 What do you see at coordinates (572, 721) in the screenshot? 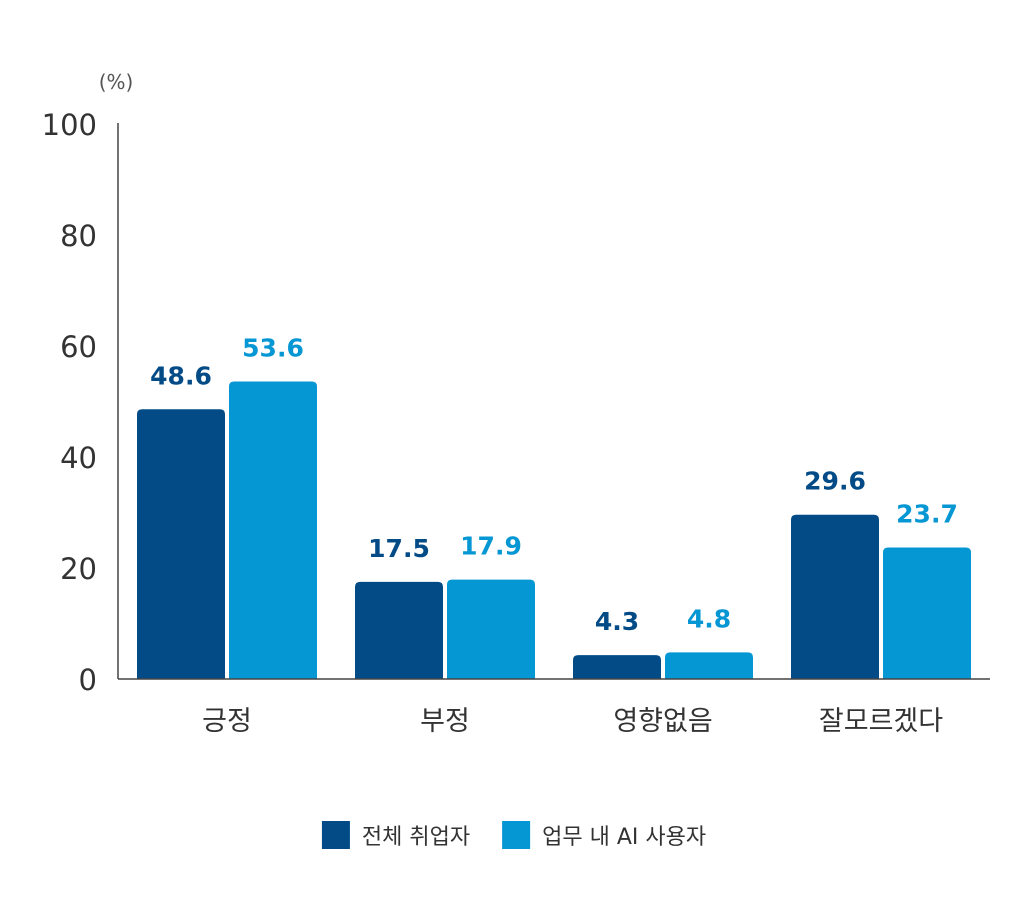
I see `category-labels: 긍정 부정 영향없음 잘모르겠다` at bounding box center [572, 721].